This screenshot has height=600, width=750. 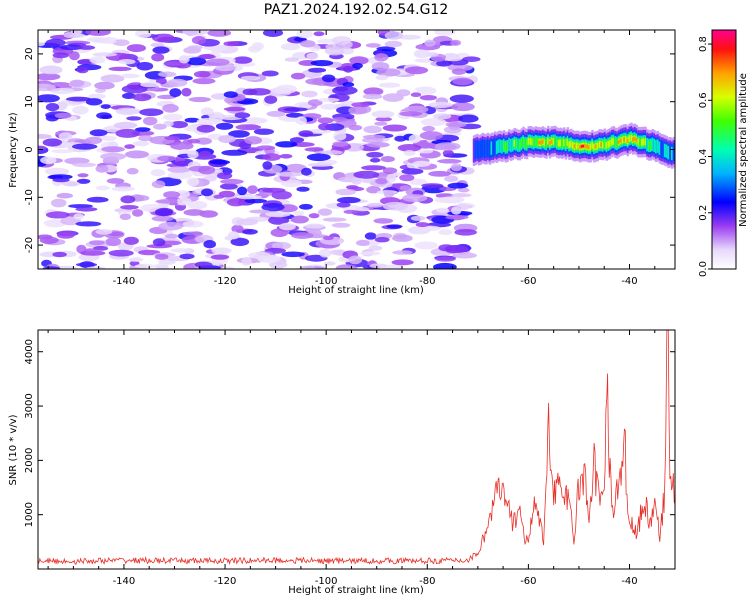 I want to click on spectrogram-y-tick-label: -10, so click(x=29, y=197).